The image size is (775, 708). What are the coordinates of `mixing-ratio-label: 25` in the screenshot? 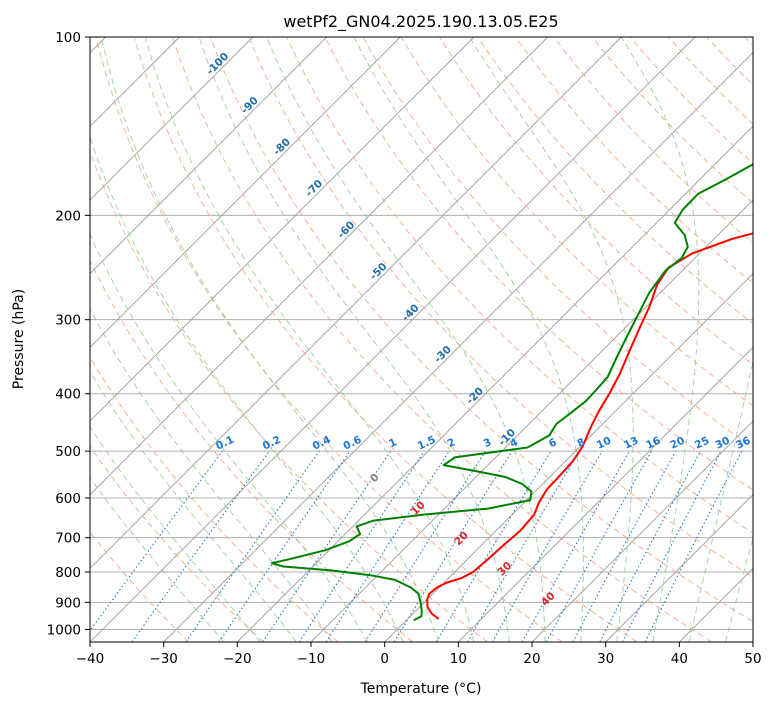 It's located at (702, 443).